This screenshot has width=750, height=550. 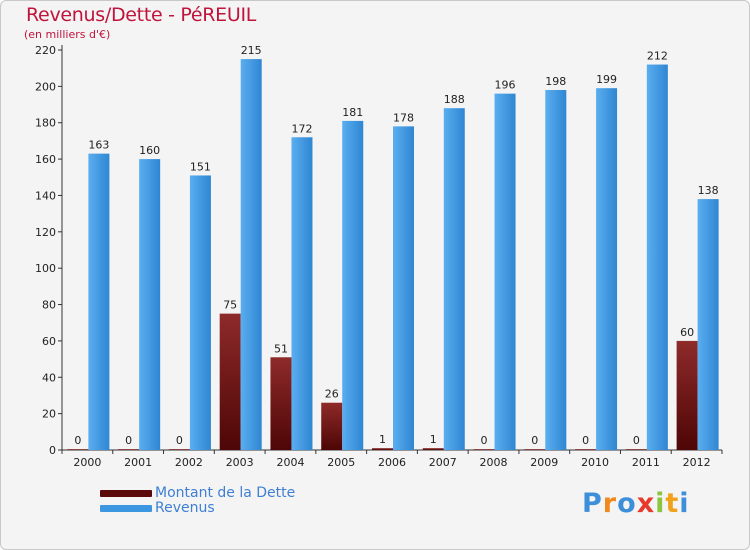 I want to click on debt-value-label: 26, so click(x=332, y=394).